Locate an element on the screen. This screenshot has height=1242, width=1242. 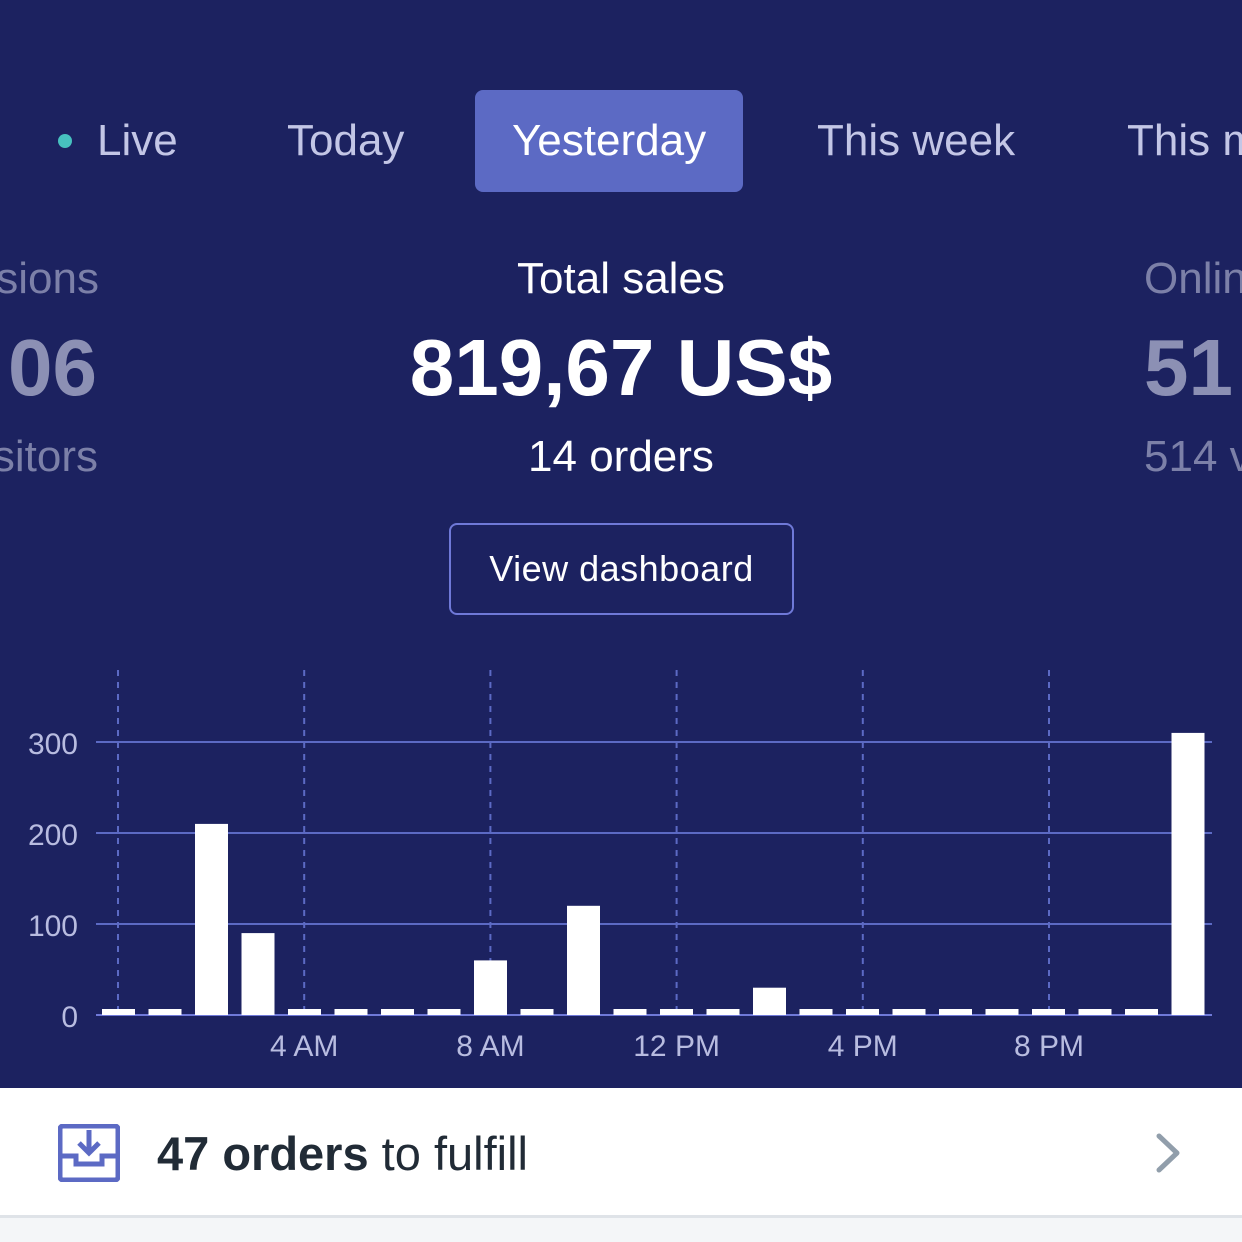
x-tick-label: 8 AM is located at coordinates (490, 1046).